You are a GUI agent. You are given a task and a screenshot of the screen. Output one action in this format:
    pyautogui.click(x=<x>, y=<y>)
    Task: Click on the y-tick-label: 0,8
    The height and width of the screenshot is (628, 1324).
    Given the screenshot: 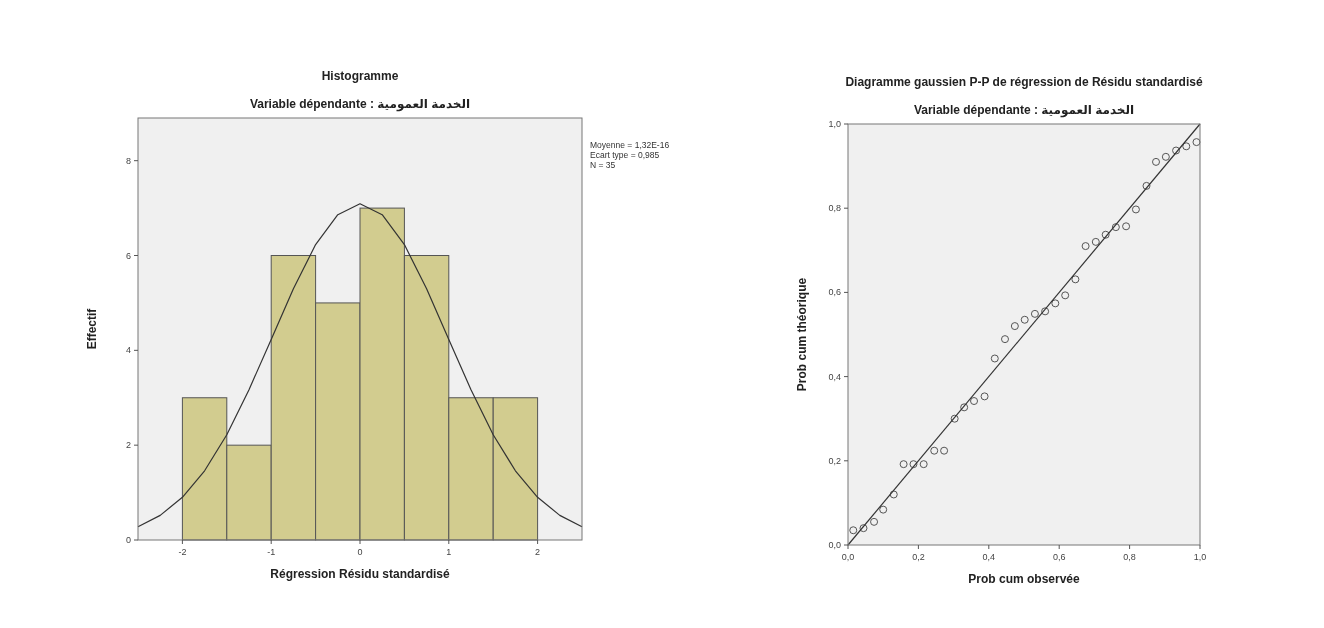 What is the action you would take?
    pyautogui.click(x=834, y=208)
    